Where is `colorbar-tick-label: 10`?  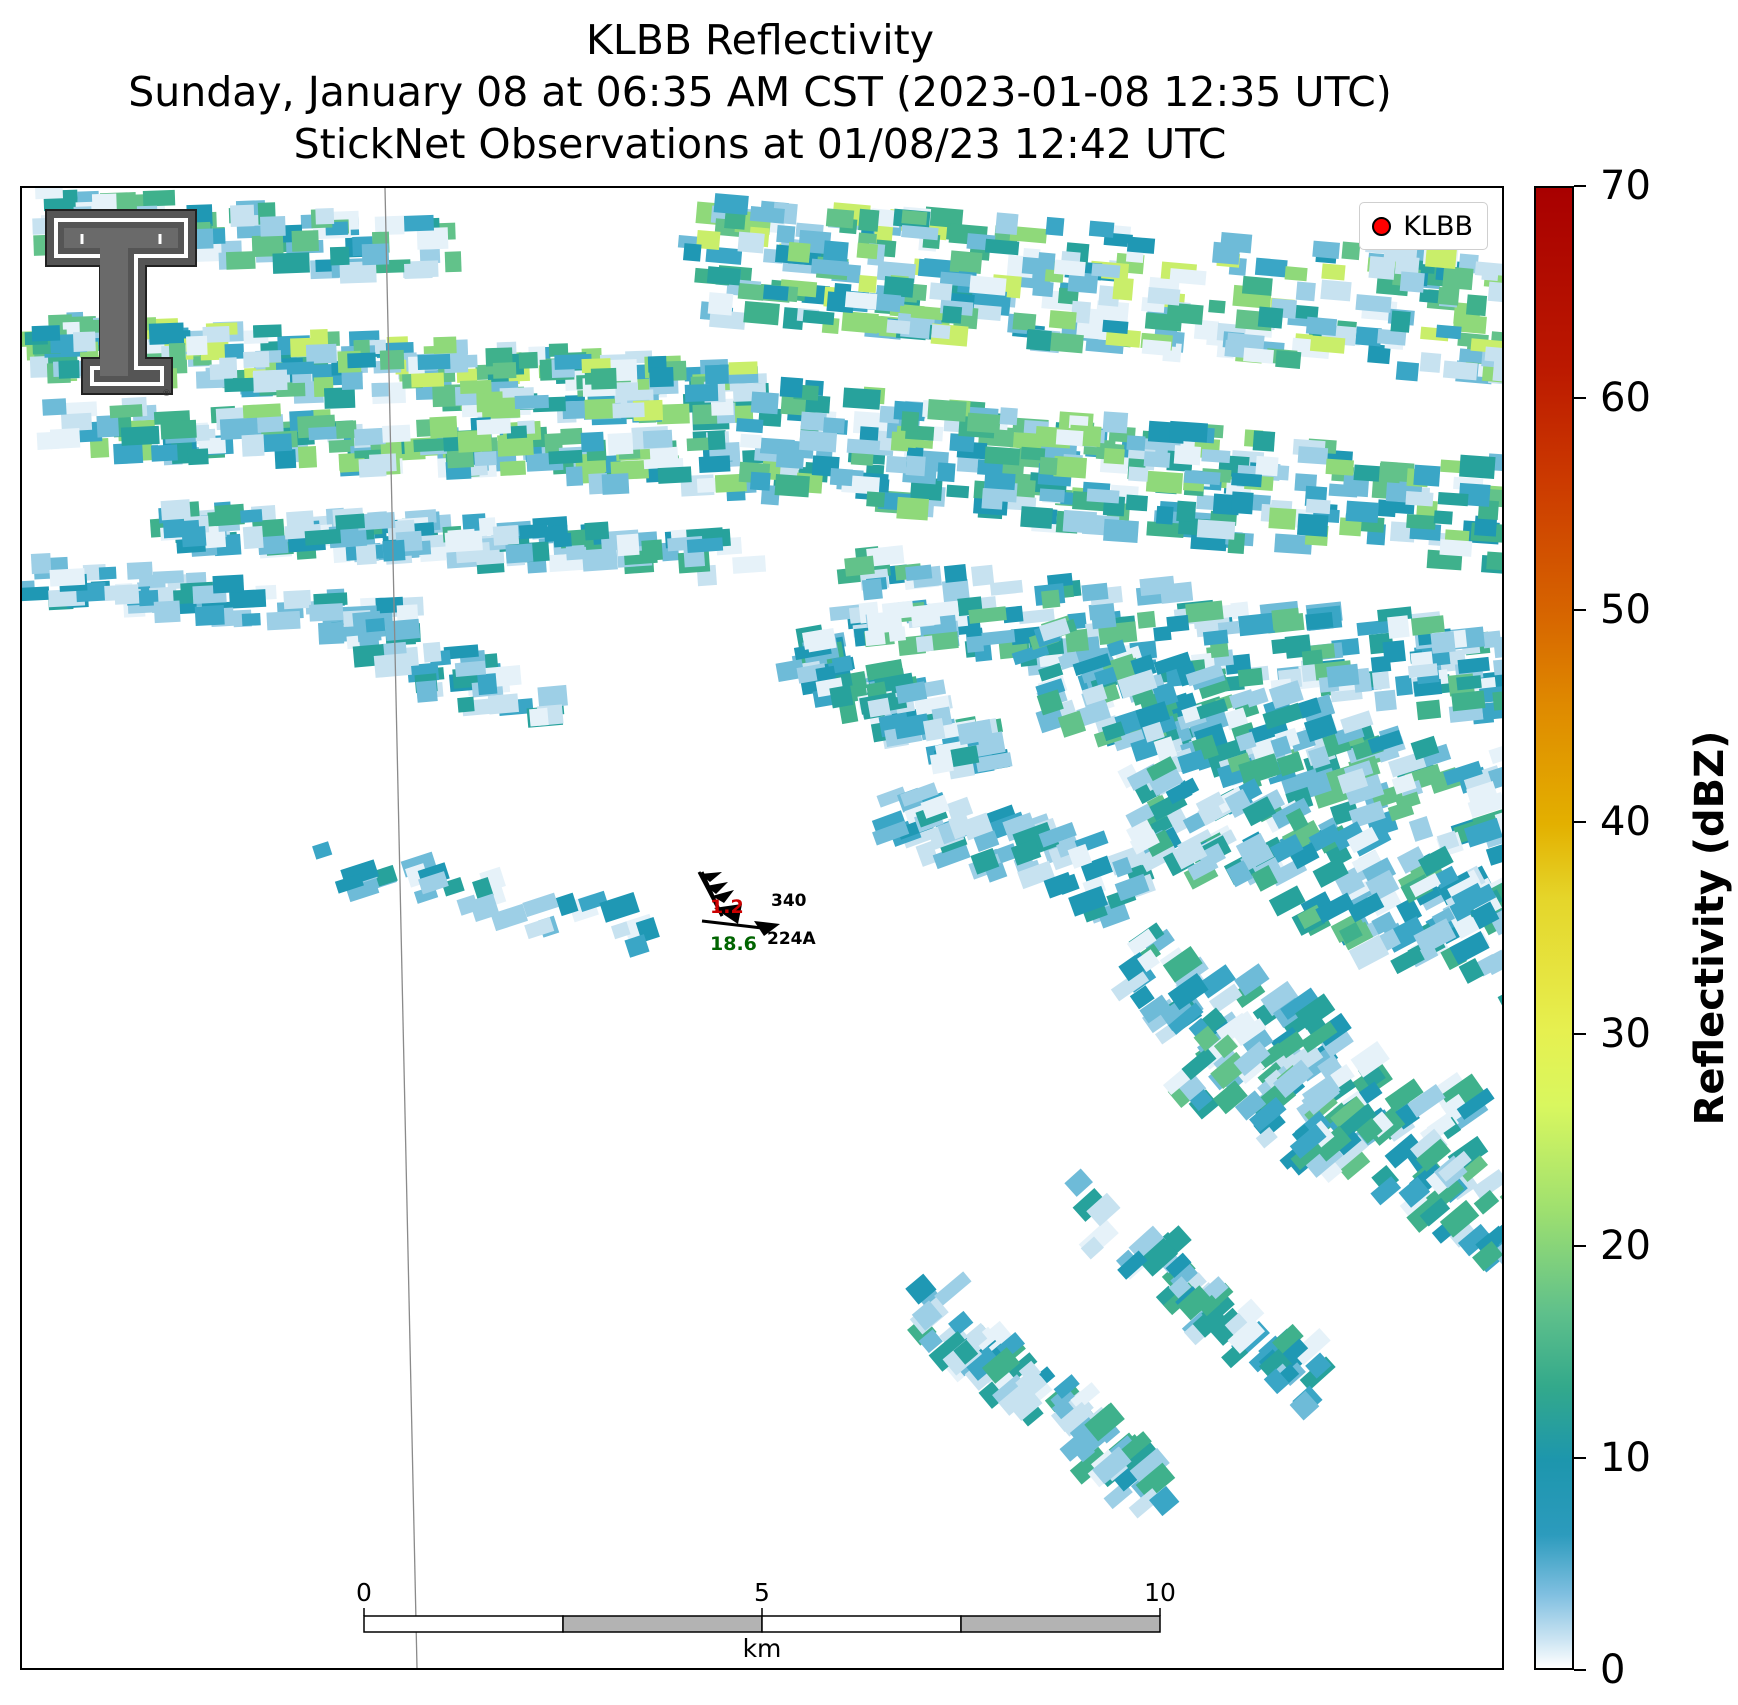 colorbar-tick-label: 10 is located at coordinates (1625, 1458).